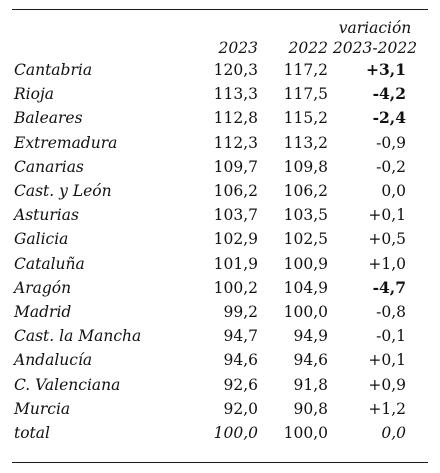  I want to click on value-2022-cell: 103,5, so click(305, 215).